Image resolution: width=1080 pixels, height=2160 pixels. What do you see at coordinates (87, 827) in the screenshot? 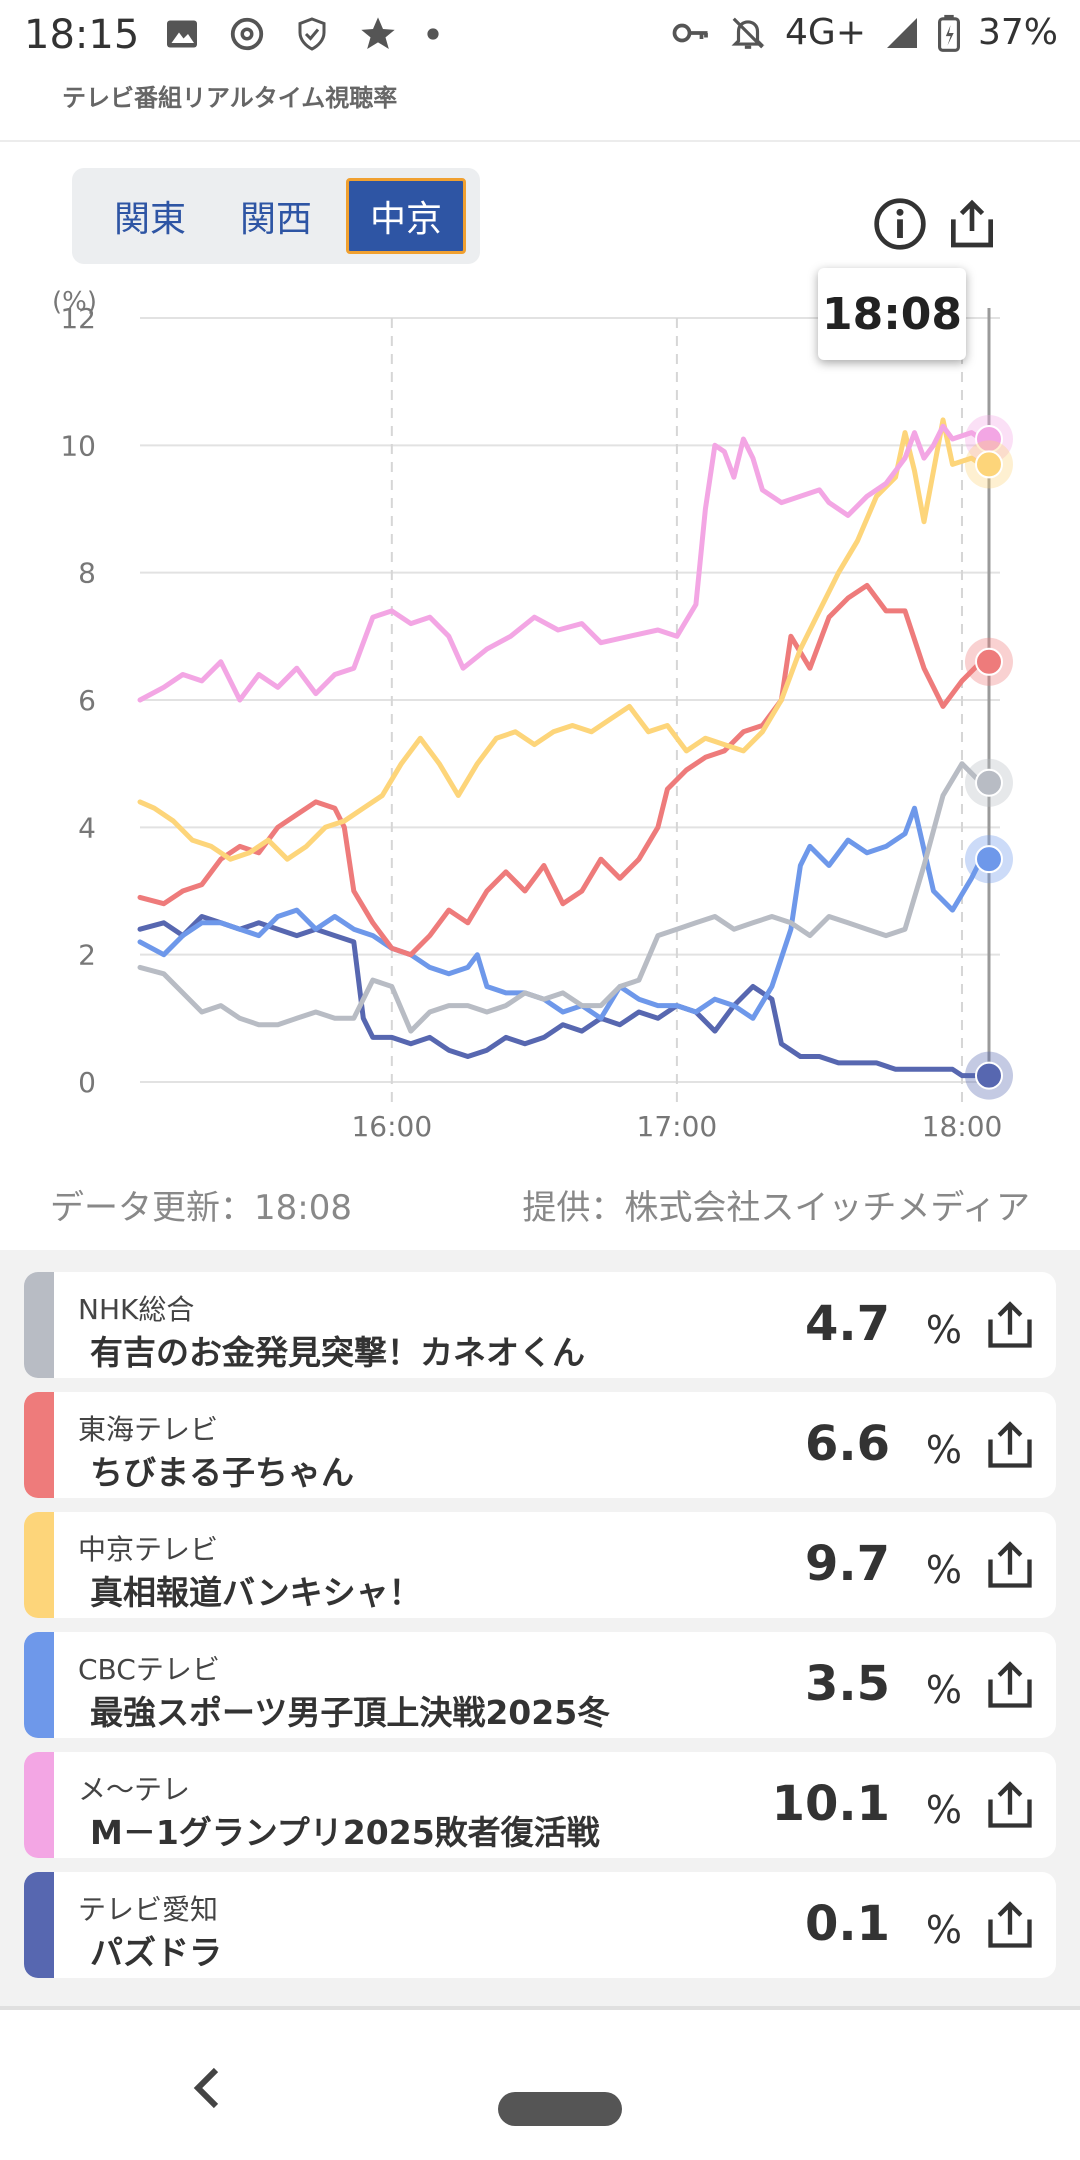
I see `y-tick-label: 4` at bounding box center [87, 827].